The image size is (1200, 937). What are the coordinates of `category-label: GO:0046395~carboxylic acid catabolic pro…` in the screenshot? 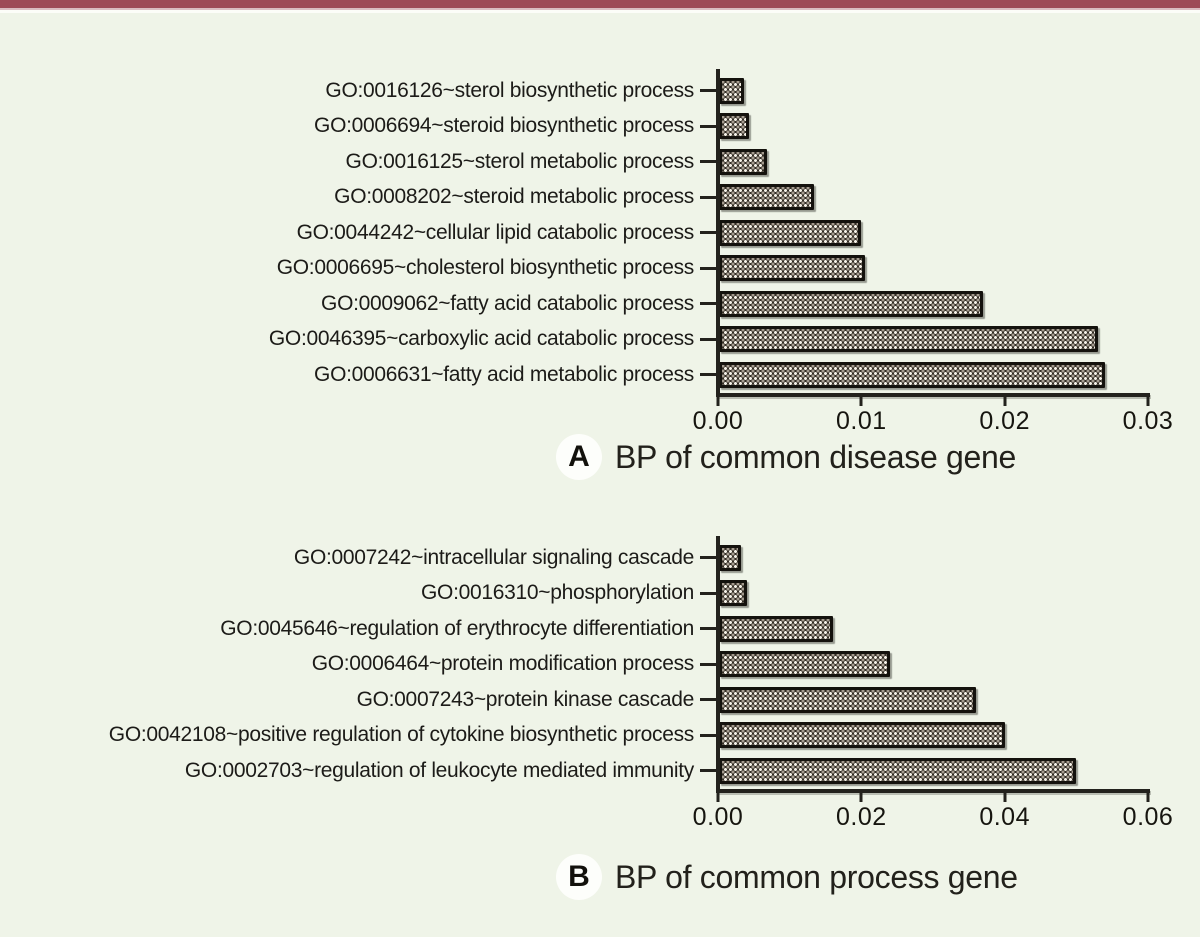 It's located at (481, 339).